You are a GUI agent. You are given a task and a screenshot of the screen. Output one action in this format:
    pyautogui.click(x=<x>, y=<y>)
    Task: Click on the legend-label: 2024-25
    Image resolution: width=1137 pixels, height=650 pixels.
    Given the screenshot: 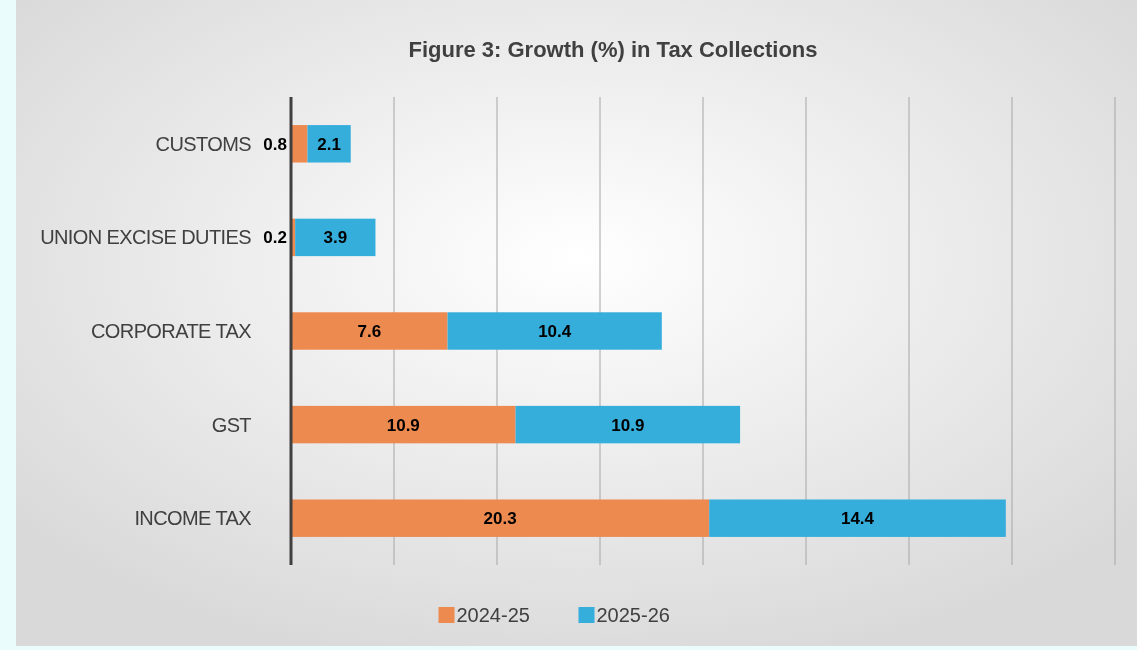 What is the action you would take?
    pyautogui.click(x=493, y=615)
    